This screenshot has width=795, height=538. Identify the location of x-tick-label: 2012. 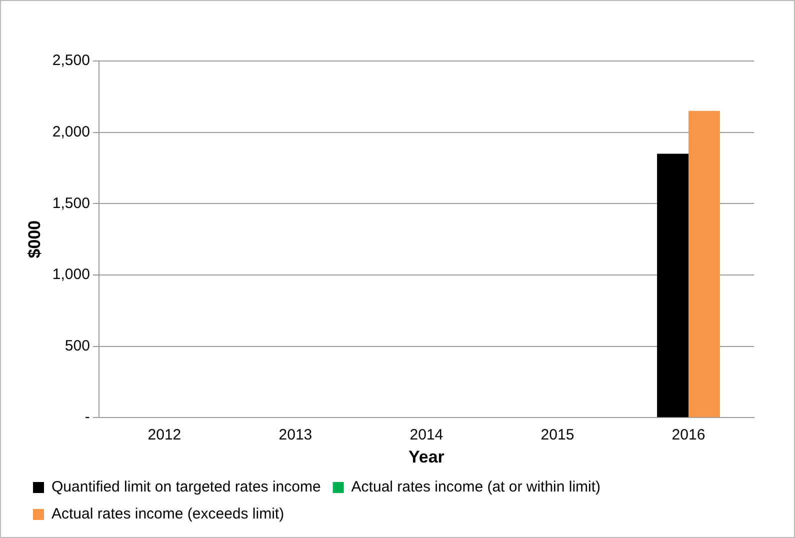
(165, 435).